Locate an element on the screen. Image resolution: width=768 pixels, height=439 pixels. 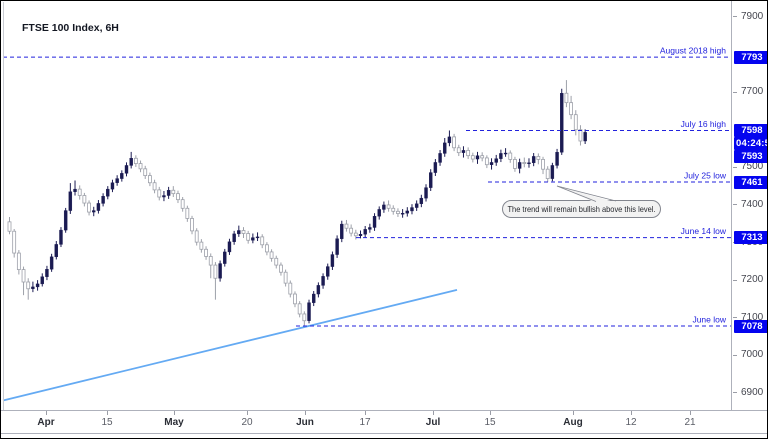
level-label: July 16 high is located at coordinates (704, 124).